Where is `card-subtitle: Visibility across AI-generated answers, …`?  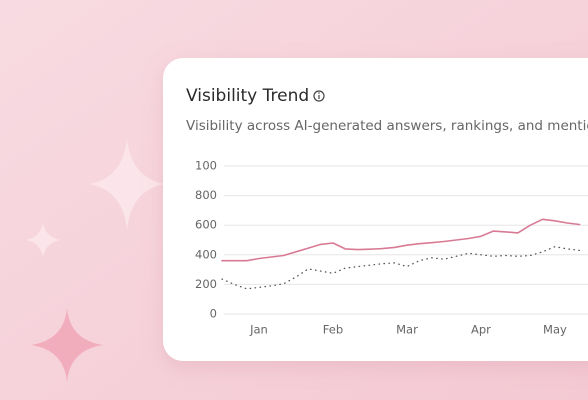
card-subtitle: Visibility across AI-generated answers, … is located at coordinates (387, 126).